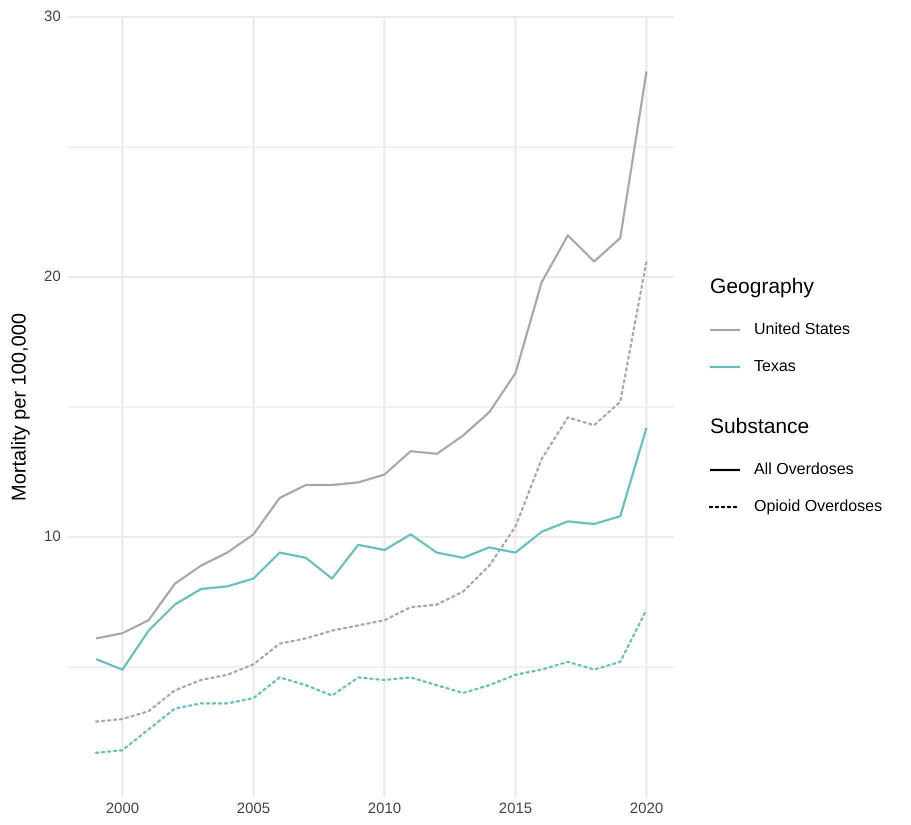 This screenshot has height=825, width=911. I want to click on x-tick-label: 2005, so click(253, 809).